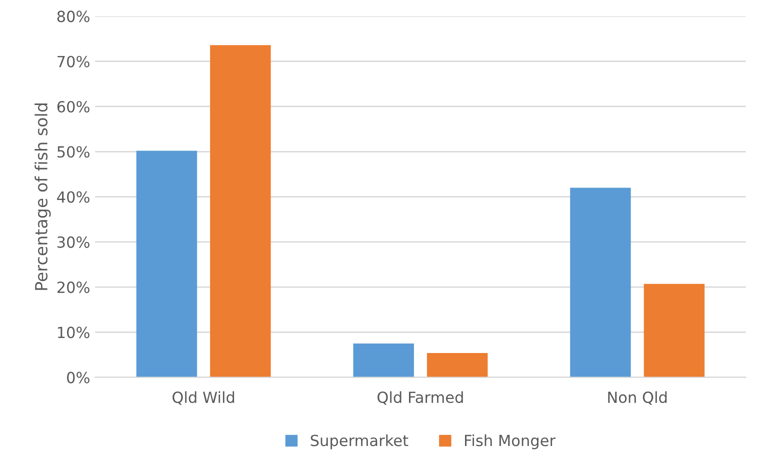 The image size is (761, 463). I want to click on legend-label: Supermarket, so click(359, 442).